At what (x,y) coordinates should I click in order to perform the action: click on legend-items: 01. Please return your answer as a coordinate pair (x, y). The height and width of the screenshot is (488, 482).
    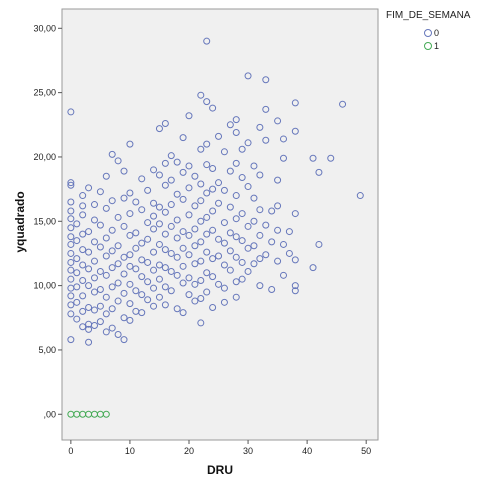
    Looking at the image, I should click on (431, 39).